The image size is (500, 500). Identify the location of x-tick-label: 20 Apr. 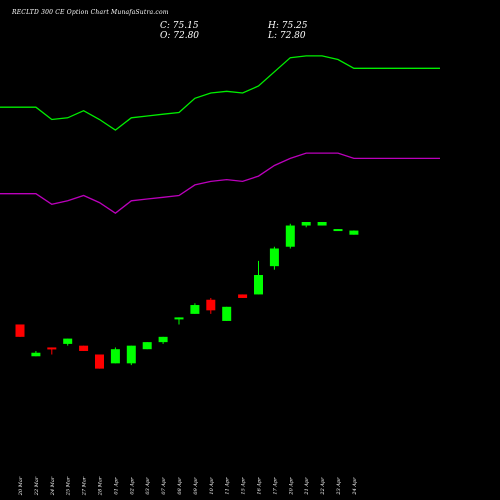
(291, 486).